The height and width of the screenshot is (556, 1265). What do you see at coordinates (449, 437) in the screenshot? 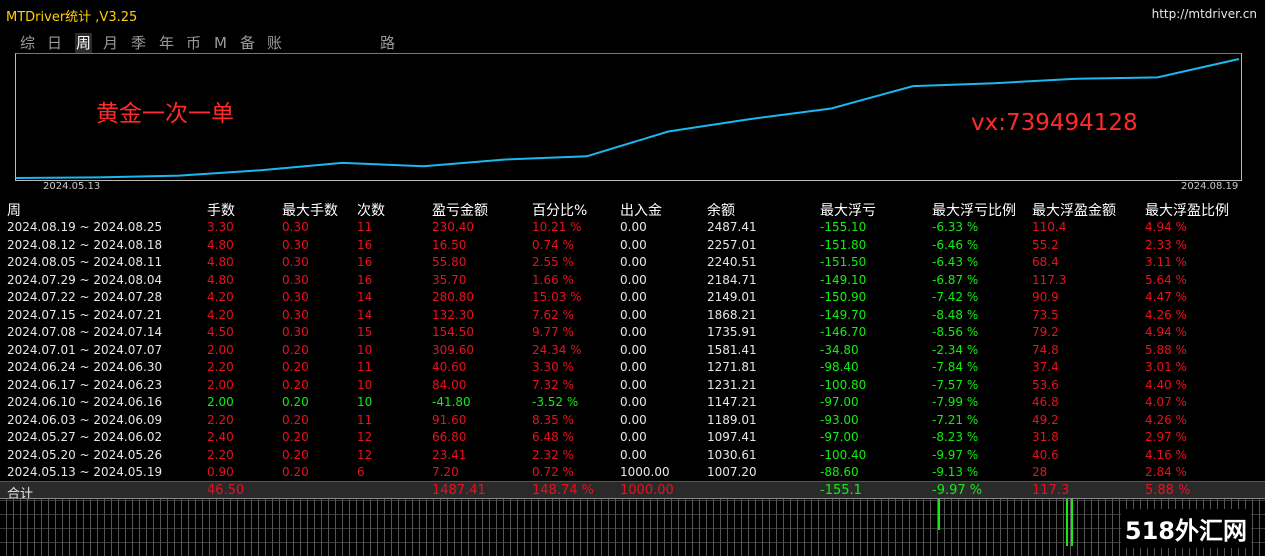
I see `cell-pnl: 66.80` at bounding box center [449, 437].